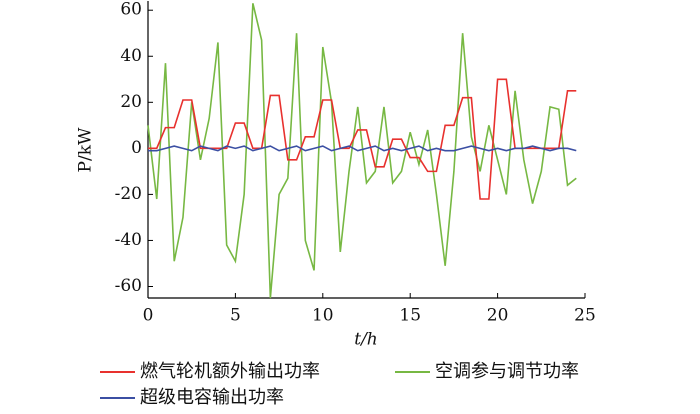  I want to click on x-tick-label: 5, so click(235, 316).